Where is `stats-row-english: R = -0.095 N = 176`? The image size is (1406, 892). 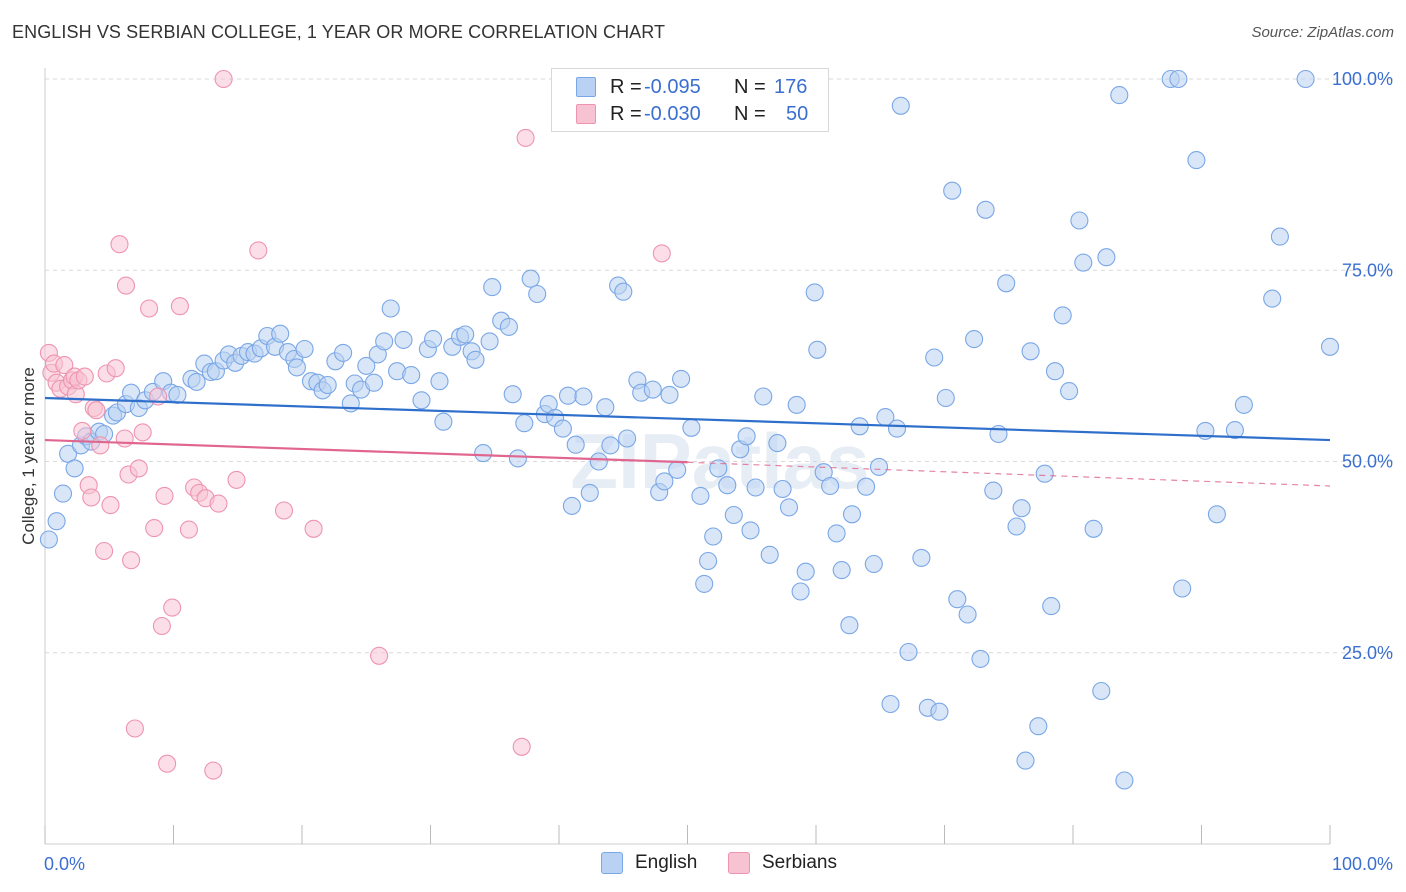 stats-row-english: R = -0.095 N = 176 is located at coordinates (691, 87).